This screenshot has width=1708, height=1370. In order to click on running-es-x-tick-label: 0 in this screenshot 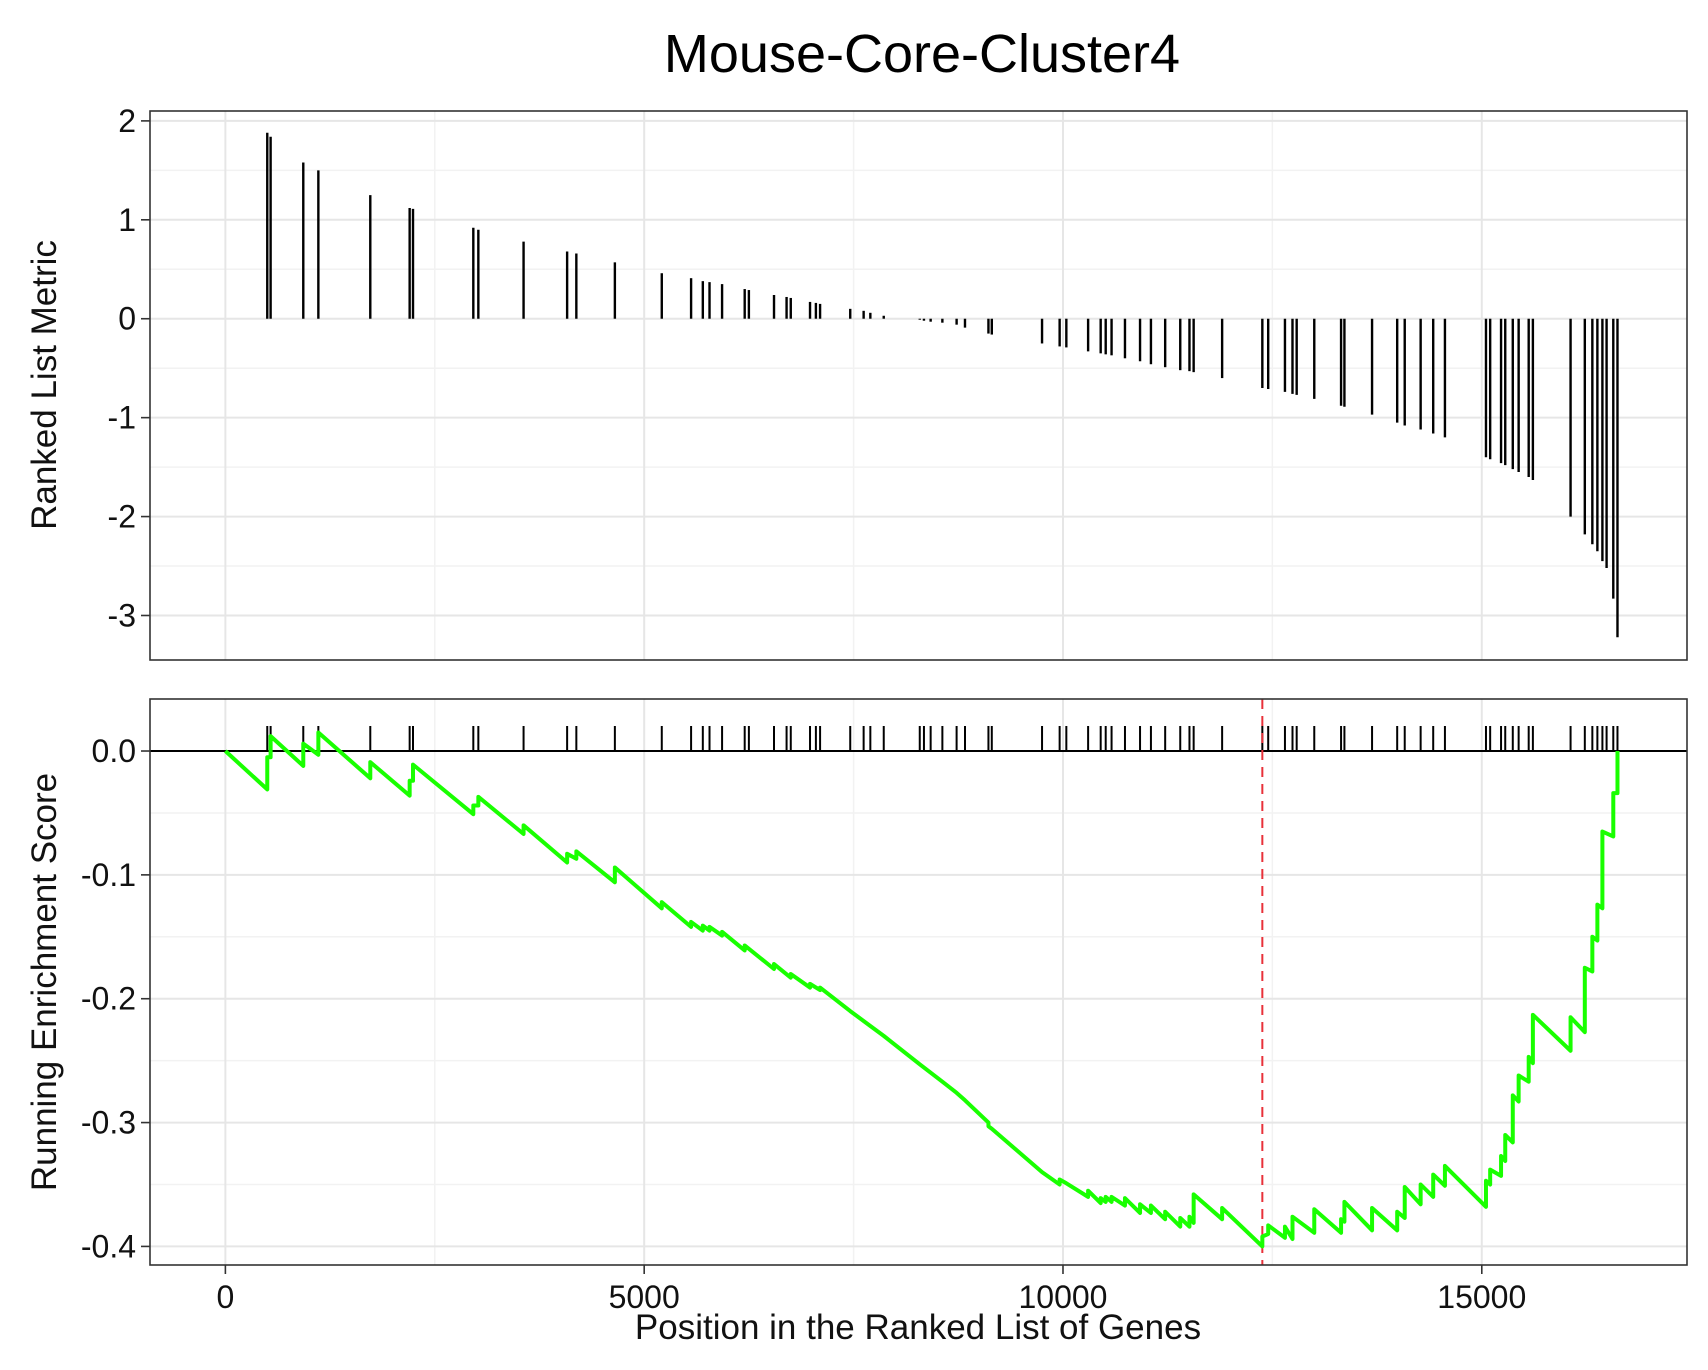, I will do `click(225, 1297)`.